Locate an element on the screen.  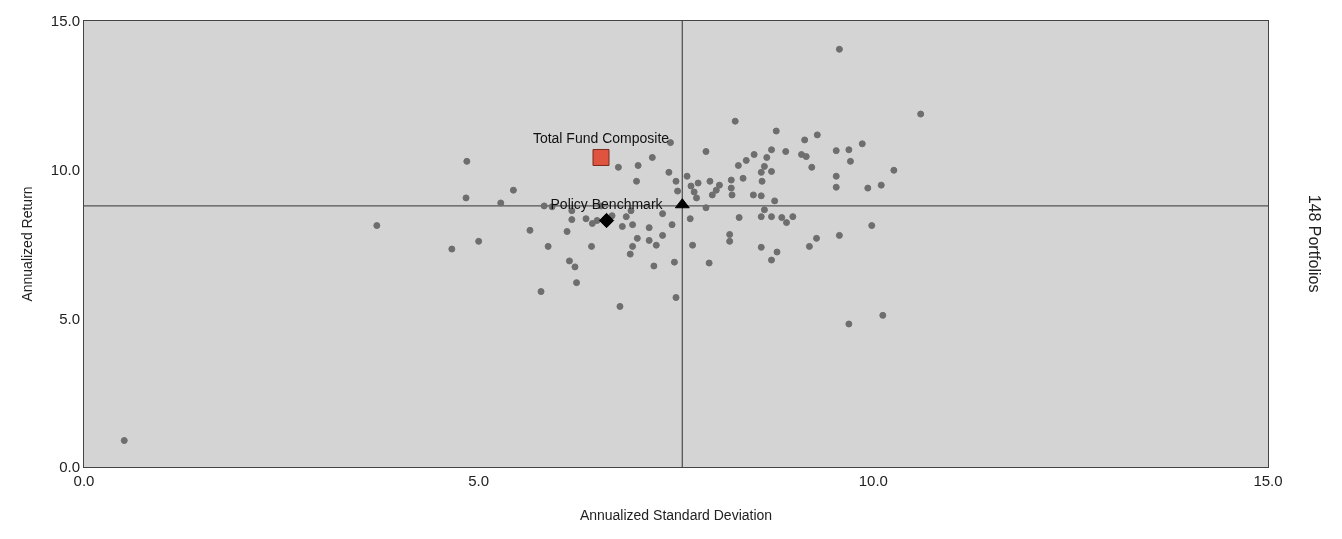
y-tick-label: 5.0 is located at coordinates (69, 318).